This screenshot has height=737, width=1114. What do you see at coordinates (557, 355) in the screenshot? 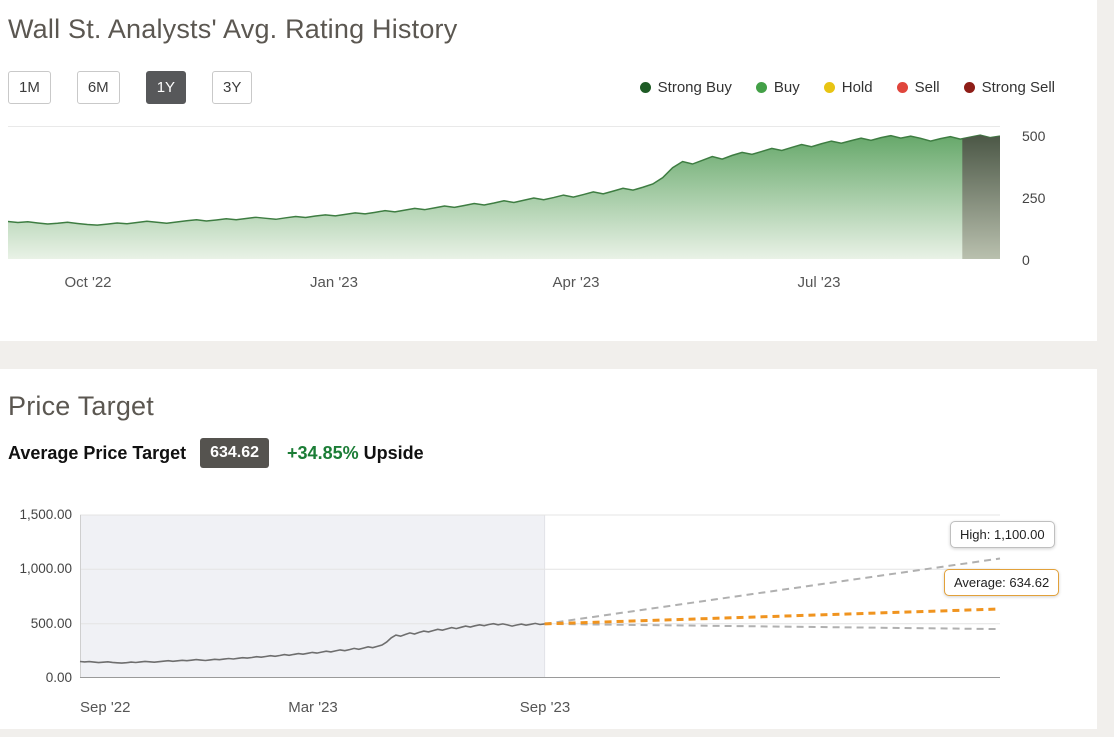
I see `section-divider` at bounding box center [557, 355].